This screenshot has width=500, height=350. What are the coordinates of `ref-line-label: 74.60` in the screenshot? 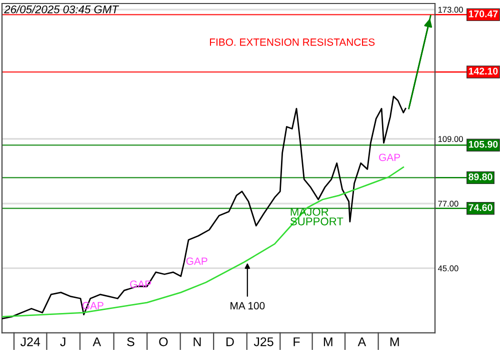 It's located at (480, 207).